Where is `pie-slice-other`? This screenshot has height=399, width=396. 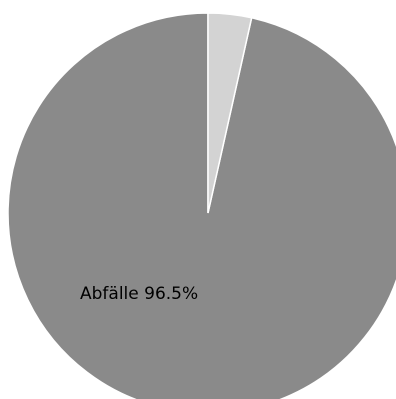 pie-slice-other is located at coordinates (230, 113).